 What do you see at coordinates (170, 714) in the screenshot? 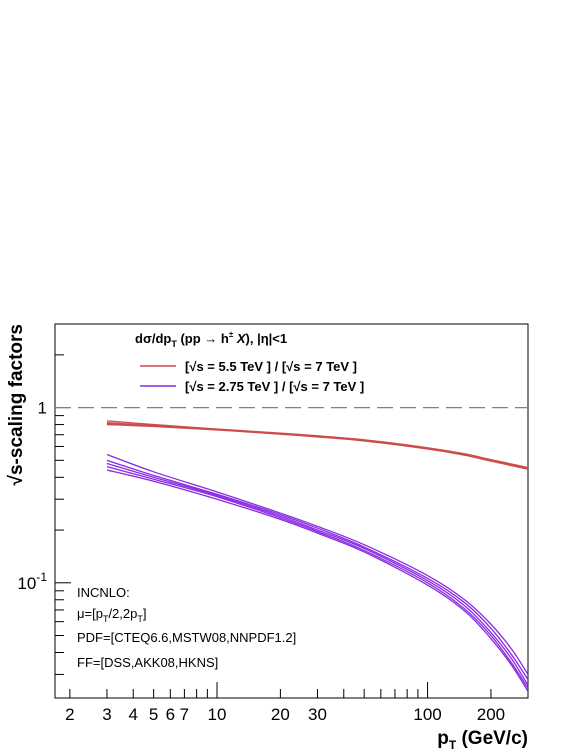
I see `x-tick-label: 6` at bounding box center [170, 714].